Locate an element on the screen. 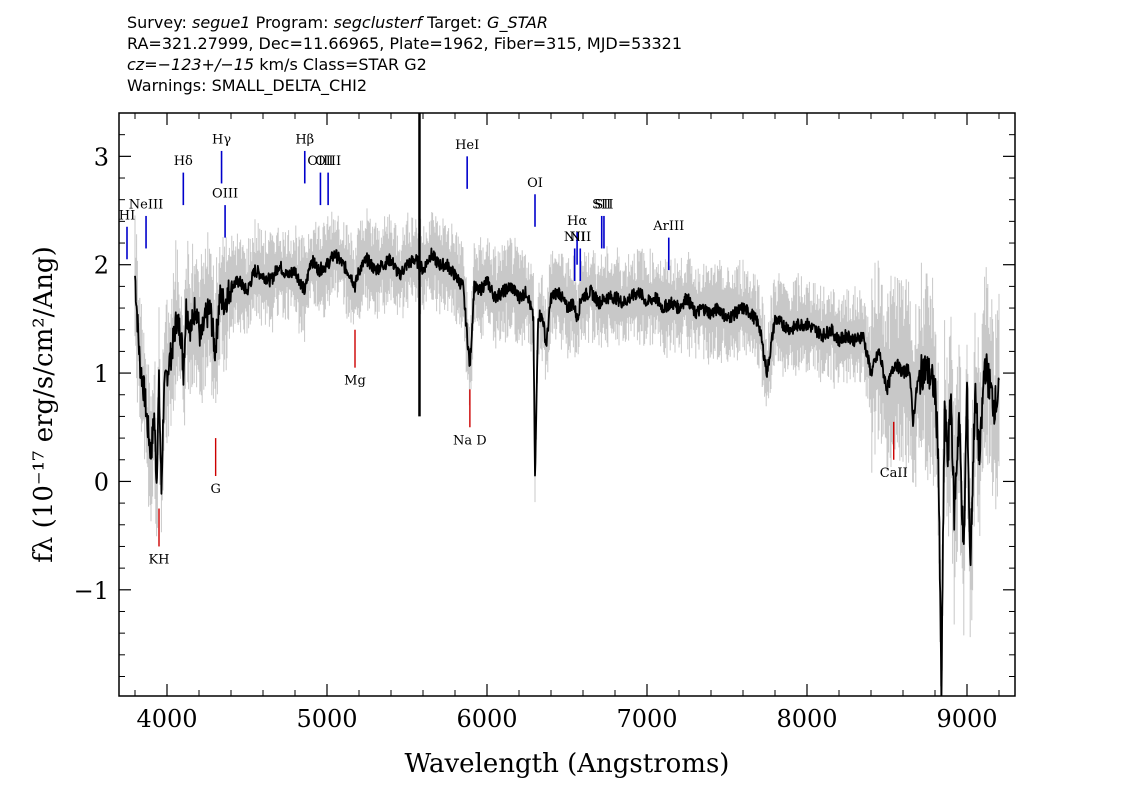  emission-line-label: ArIII is located at coordinates (668, 226).